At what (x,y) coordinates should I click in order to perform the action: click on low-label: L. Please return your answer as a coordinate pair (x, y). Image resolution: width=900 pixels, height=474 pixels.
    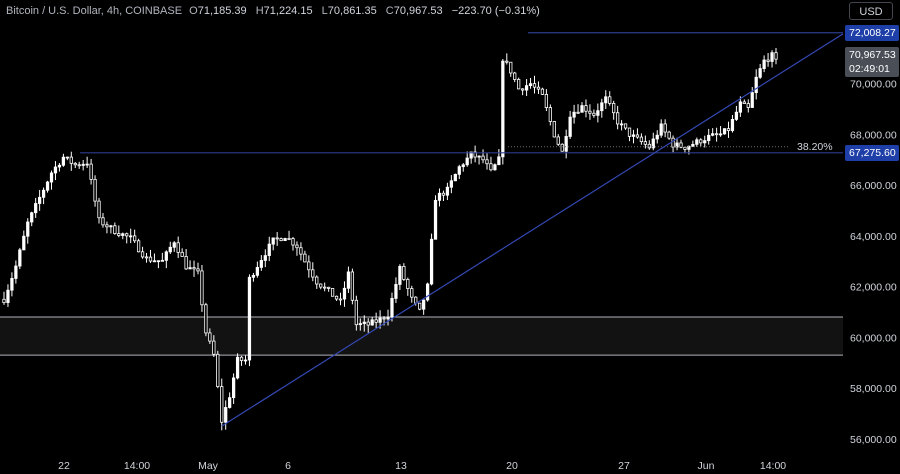
    Looking at the image, I should click on (324, 11).